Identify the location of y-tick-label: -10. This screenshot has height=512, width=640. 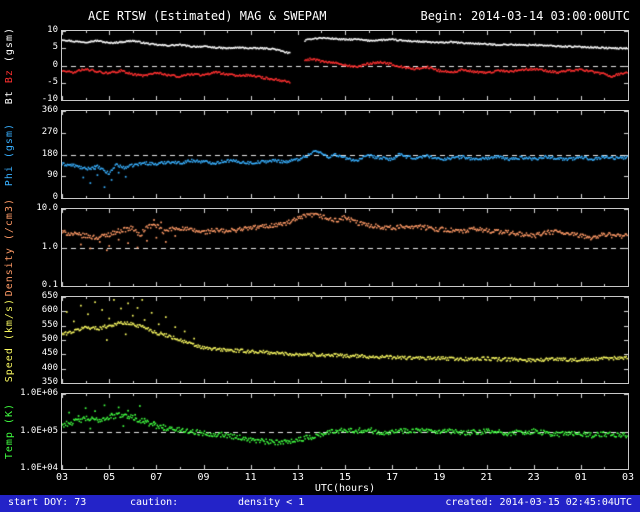
(49, 99).